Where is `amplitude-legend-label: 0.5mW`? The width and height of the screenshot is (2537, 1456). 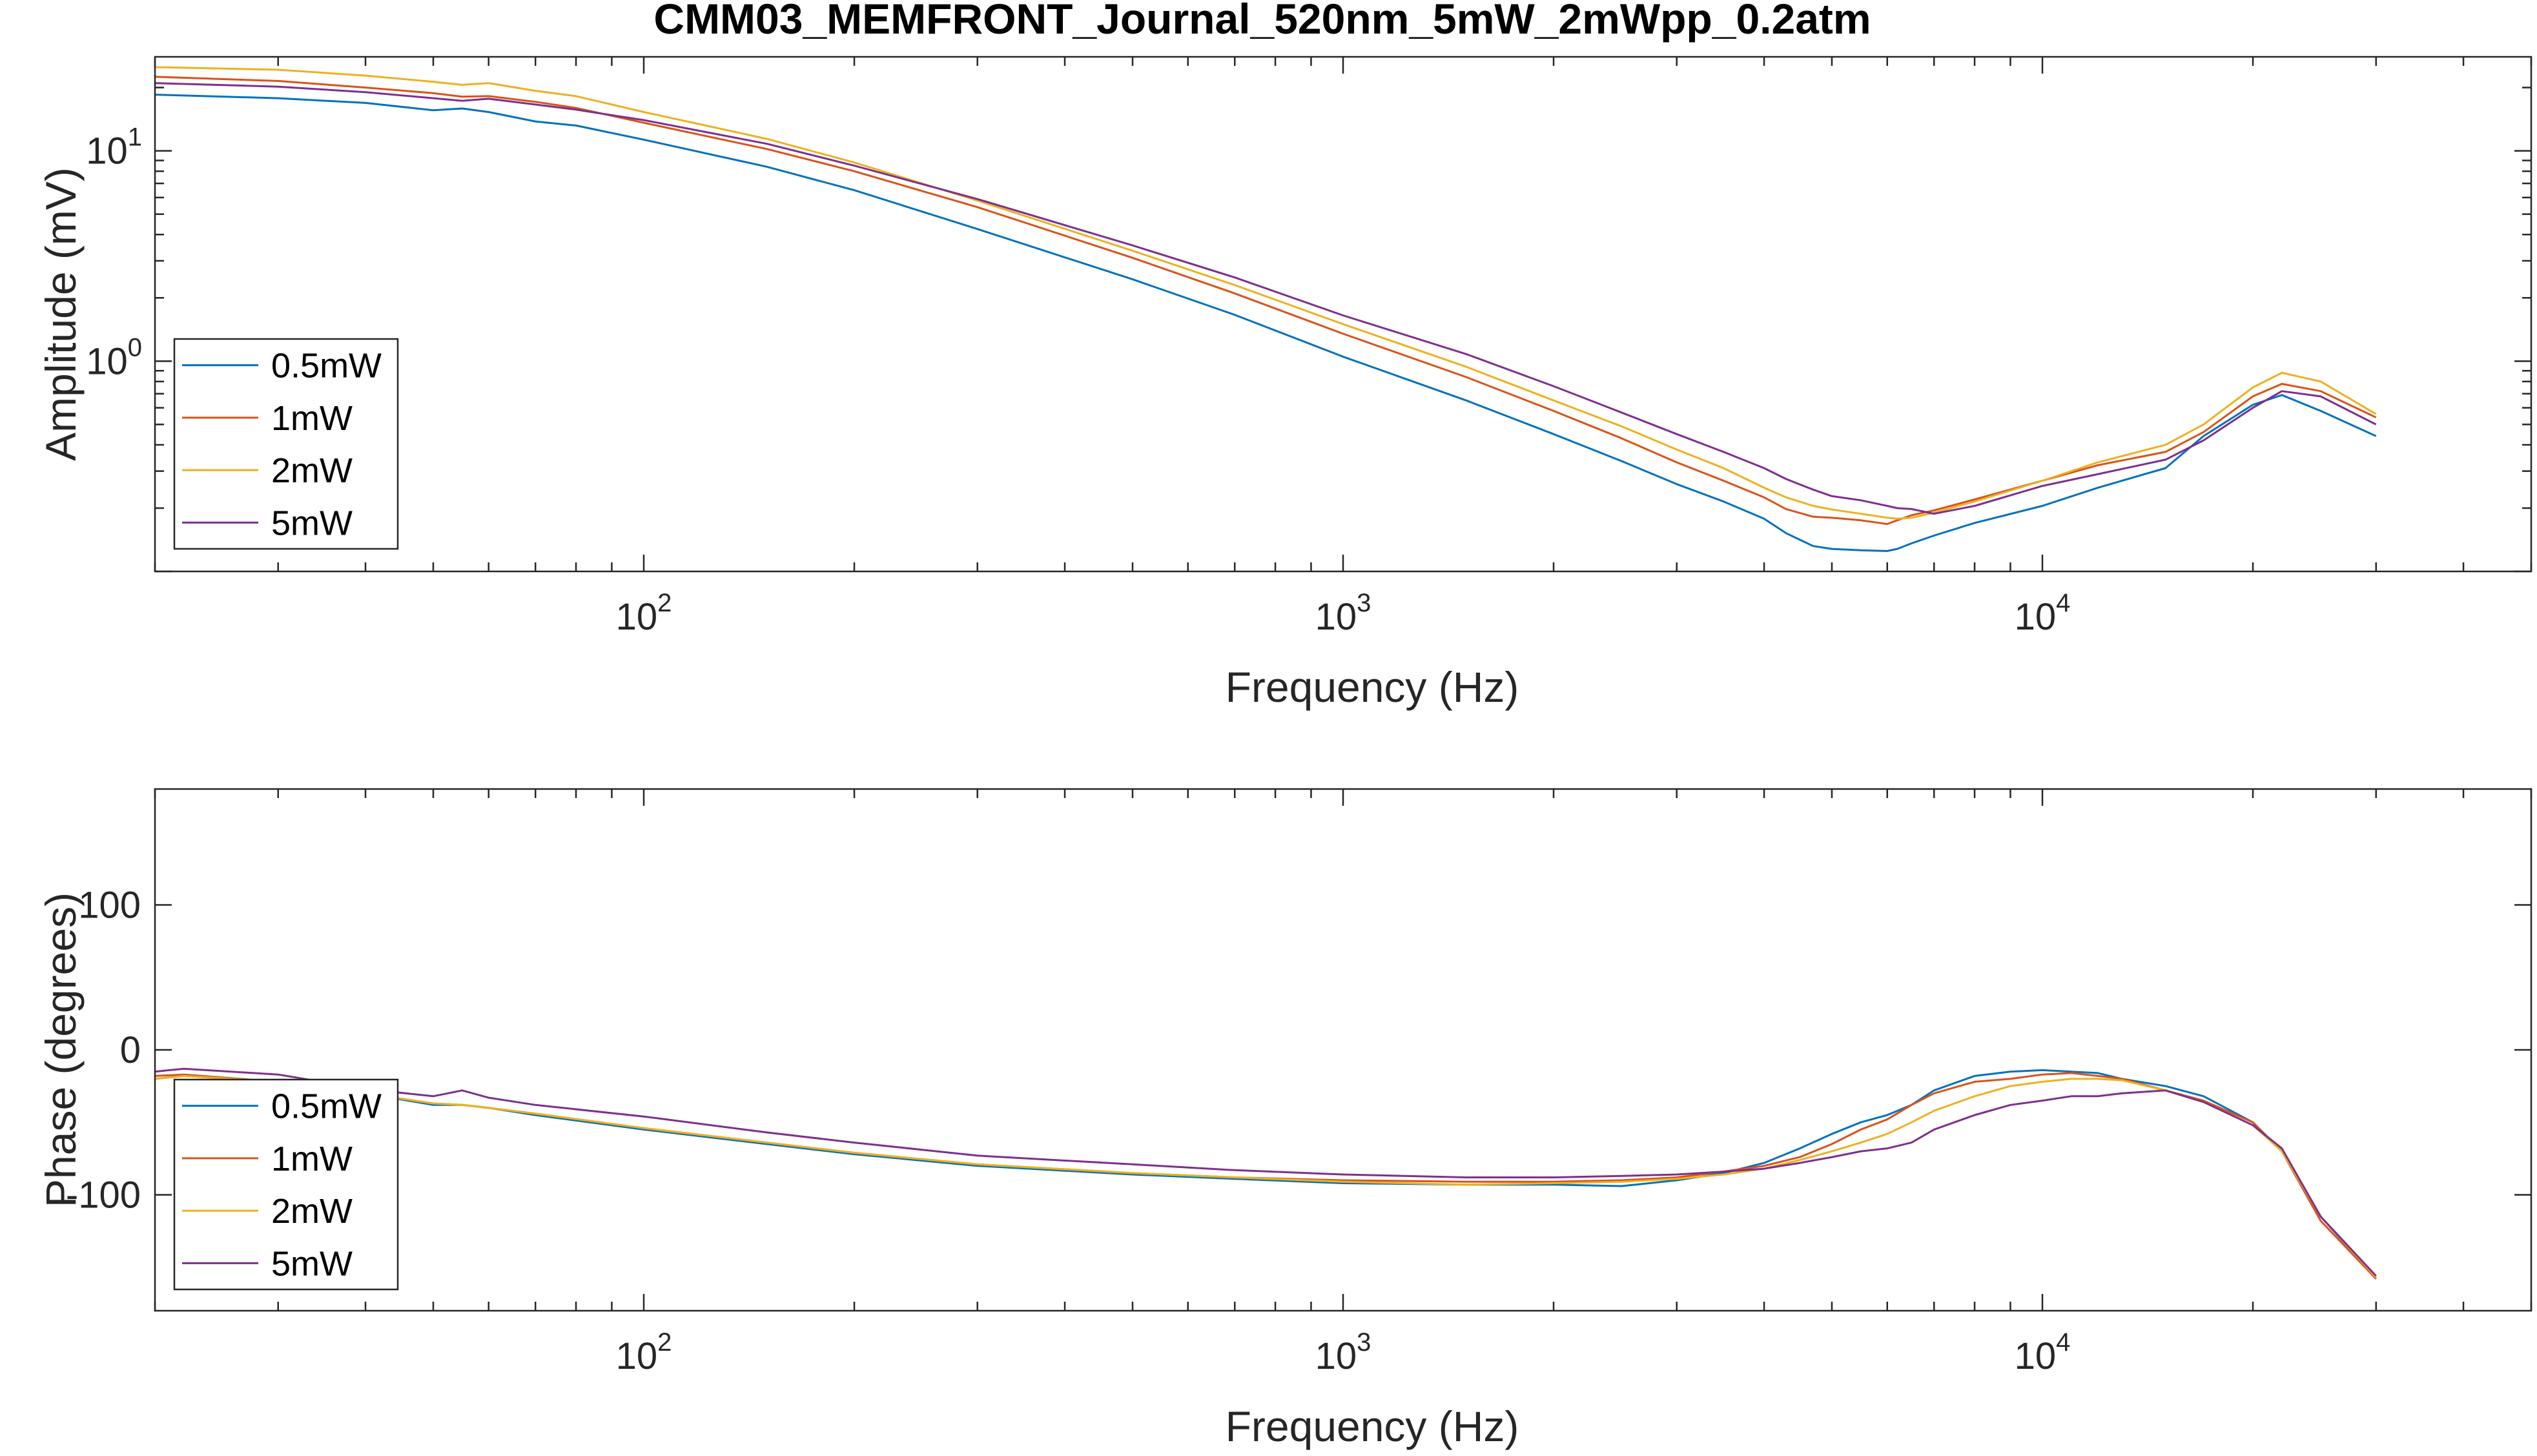 amplitude-legend-label: 0.5mW is located at coordinates (326, 366).